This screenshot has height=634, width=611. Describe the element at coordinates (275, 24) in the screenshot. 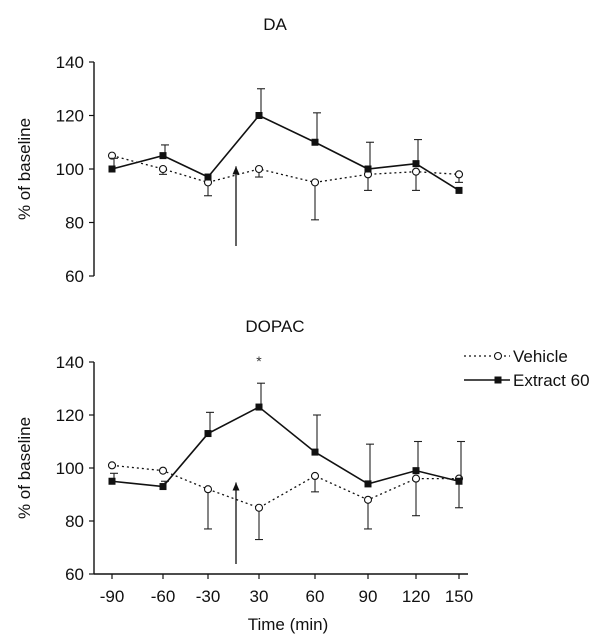

I see `chart-title: DA` at that location.